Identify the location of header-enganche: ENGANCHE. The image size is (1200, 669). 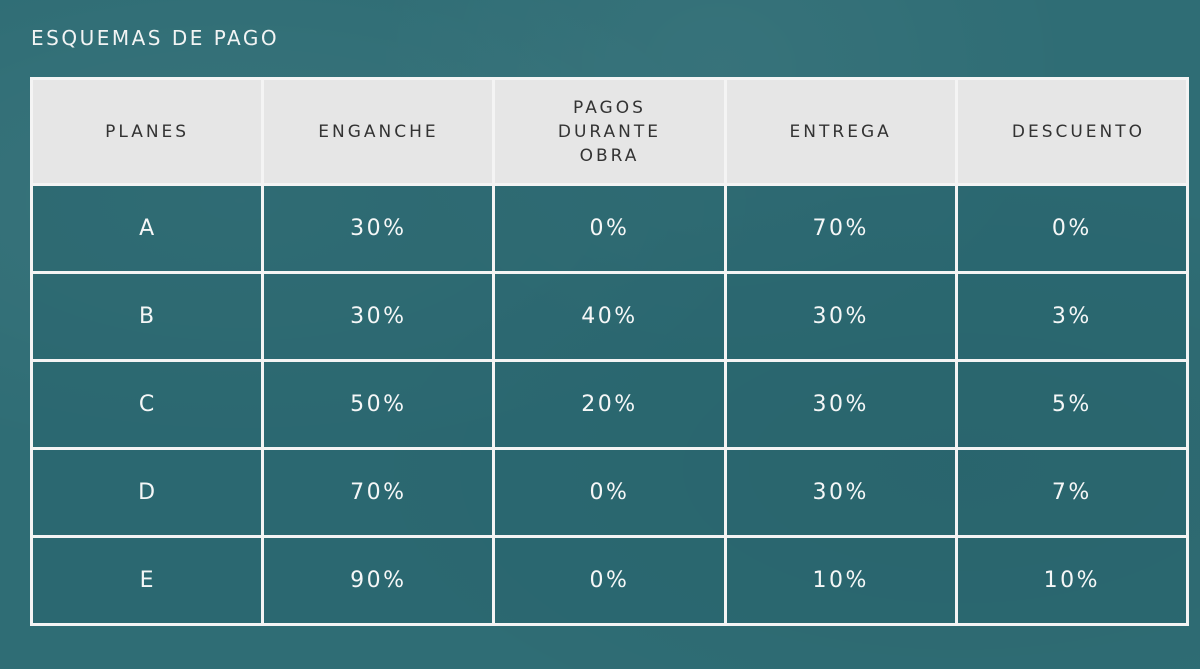
(378, 131).